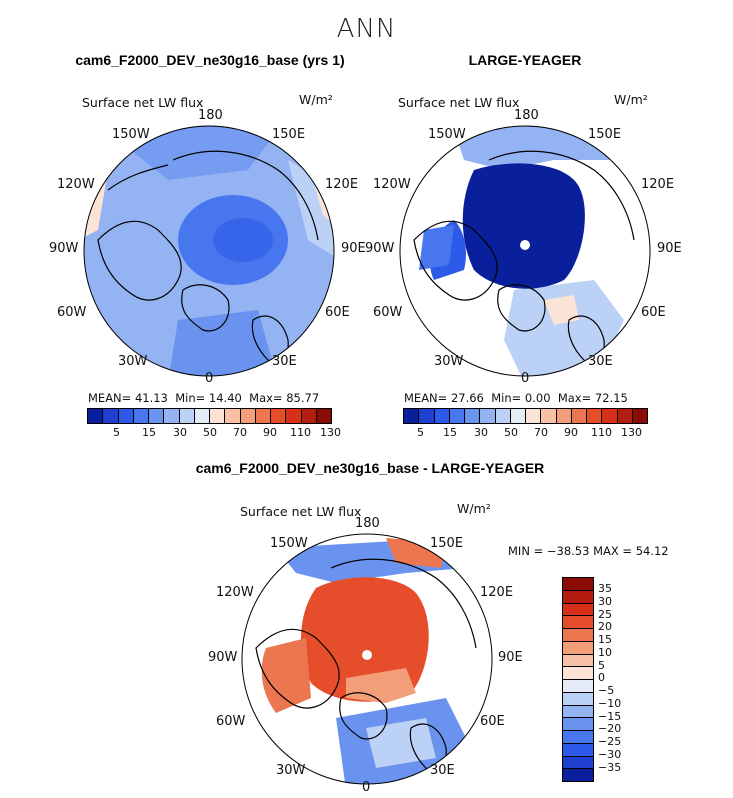 This screenshot has width=733, height=798. Describe the element at coordinates (601, 432) in the screenshot. I see `panel2-cb-label: 110` at that location.